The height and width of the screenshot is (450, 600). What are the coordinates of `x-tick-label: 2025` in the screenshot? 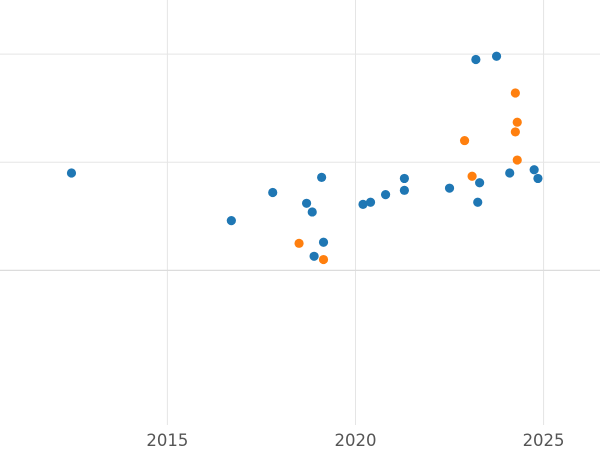 It's located at (544, 440).